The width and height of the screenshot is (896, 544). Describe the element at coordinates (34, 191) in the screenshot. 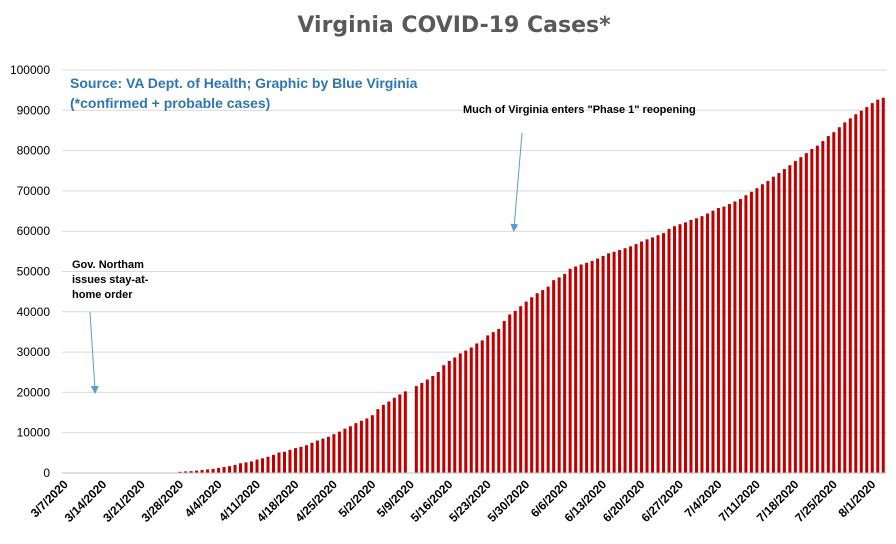

I see `y-tick-label: 70000` at that location.